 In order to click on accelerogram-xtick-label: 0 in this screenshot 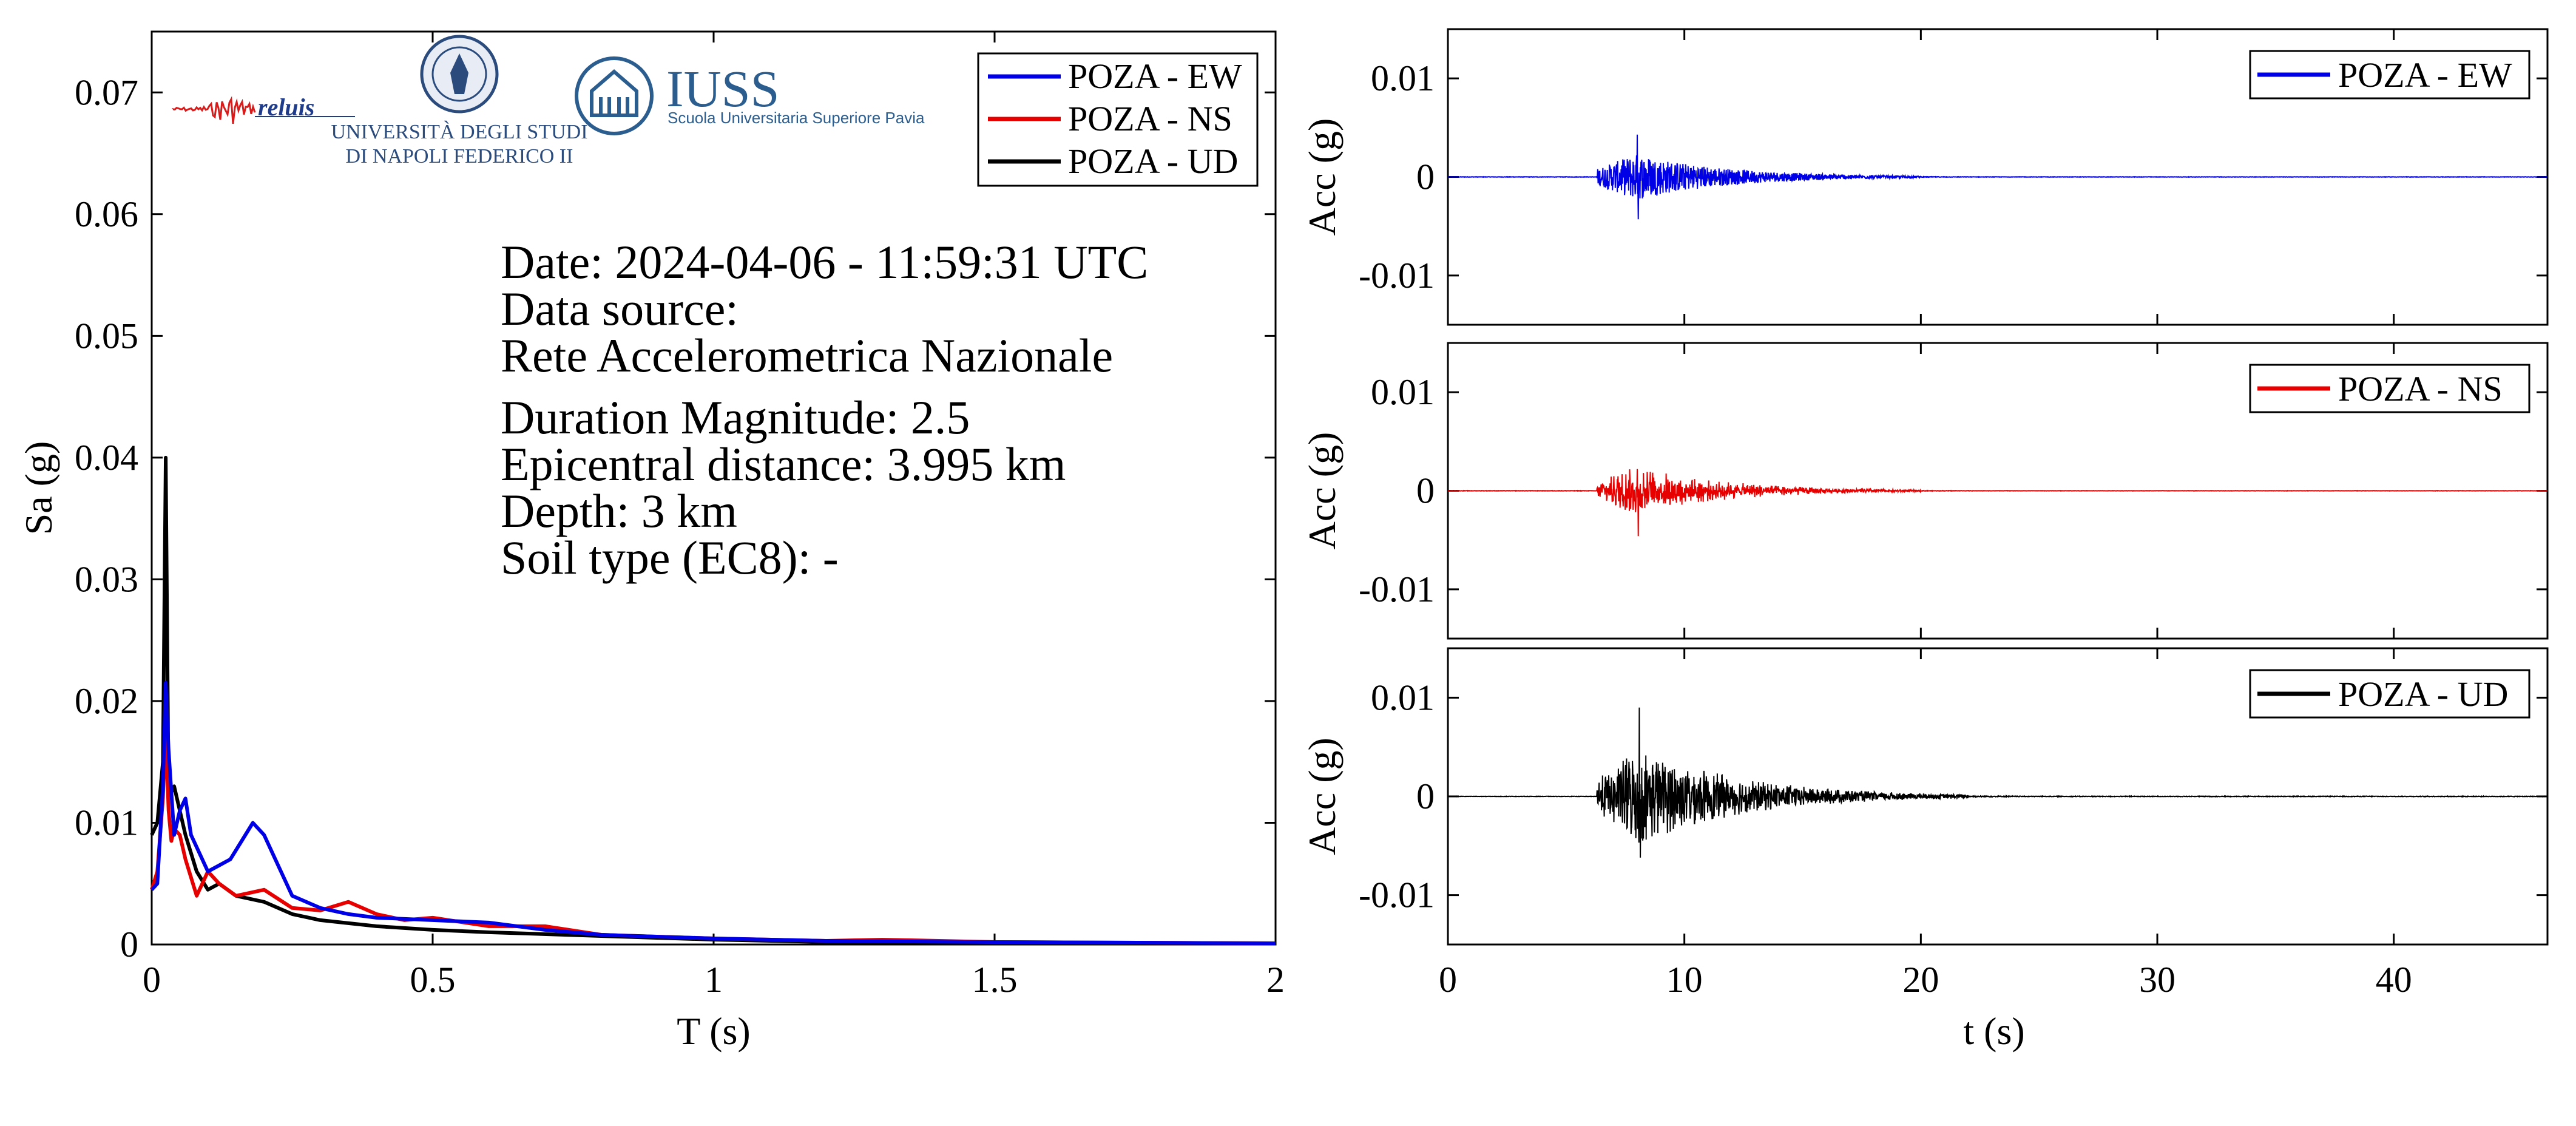, I will do `click(1448, 980)`.